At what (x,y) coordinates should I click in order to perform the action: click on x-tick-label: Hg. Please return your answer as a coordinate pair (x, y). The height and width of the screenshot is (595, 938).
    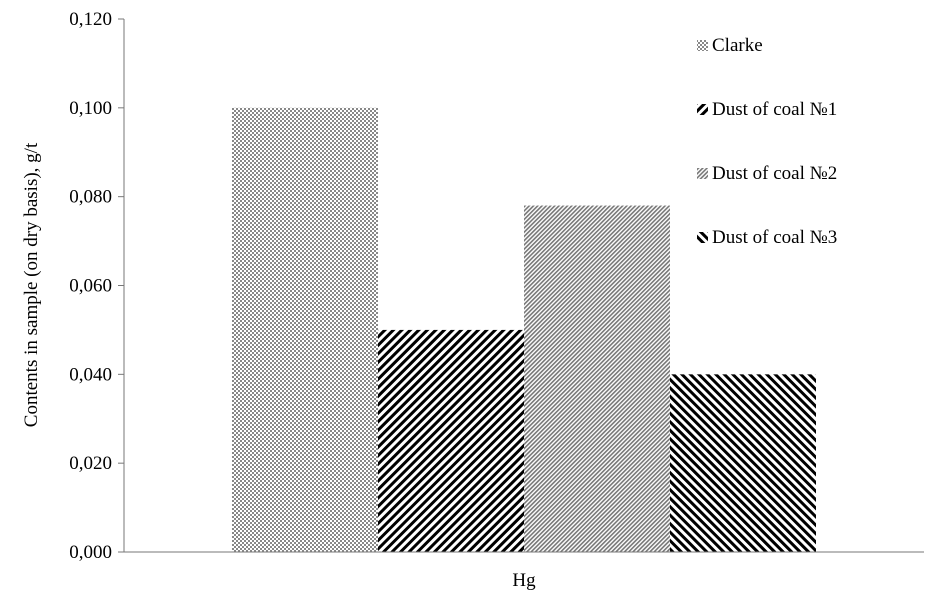
    Looking at the image, I should click on (524, 580).